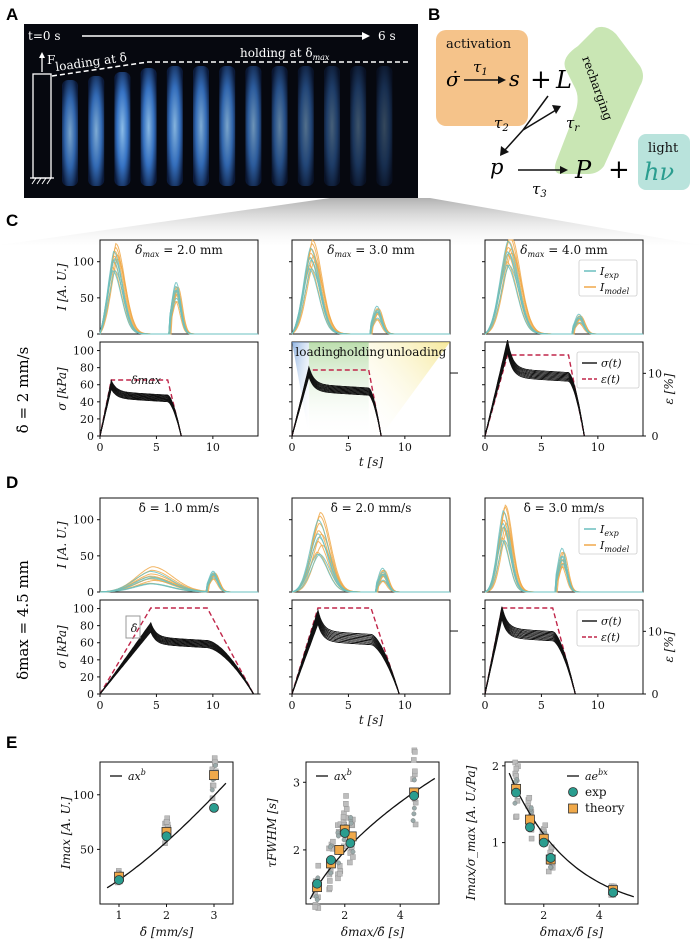 This screenshot has height=947, width=700. What do you see at coordinates (371, 508) in the screenshot?
I see `title-d2: δ̇ = 2.0 mm/s` at bounding box center [371, 508].